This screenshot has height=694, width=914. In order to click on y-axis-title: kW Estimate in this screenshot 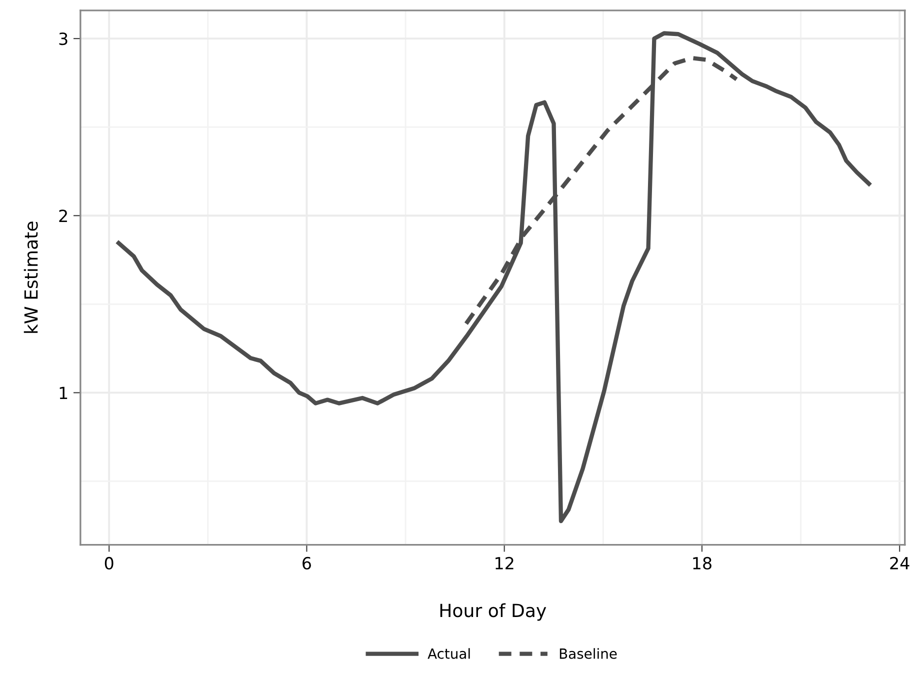, I will do `click(31, 277)`.